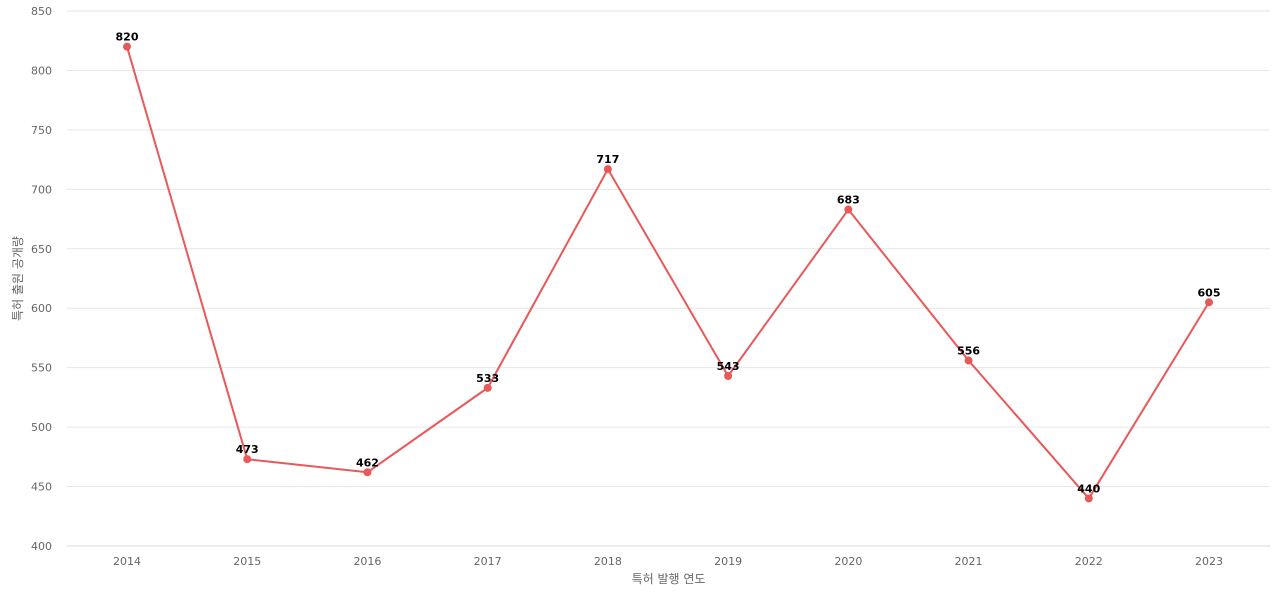 The height and width of the screenshot is (600, 1280). Describe the element at coordinates (127, 561) in the screenshot. I see `x-tick-label: 2014` at that location.